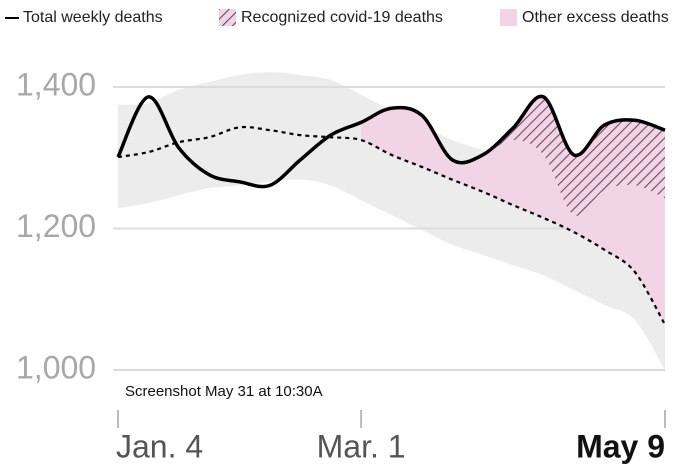 Image resolution: width=695 pixels, height=467 pixels. What do you see at coordinates (513, 156) in the screenshot?
I see `covid-area` at bounding box center [513, 156].